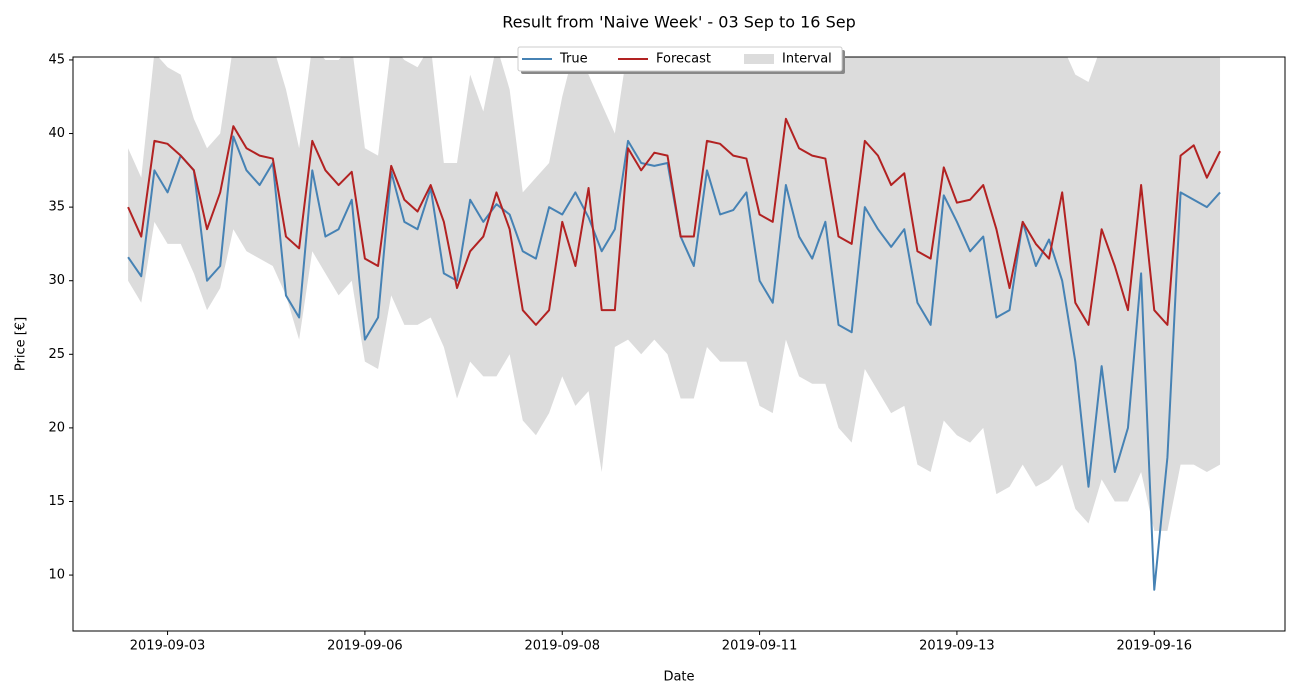  I want to click on y-axis-label: Price [€], so click(21, 344).